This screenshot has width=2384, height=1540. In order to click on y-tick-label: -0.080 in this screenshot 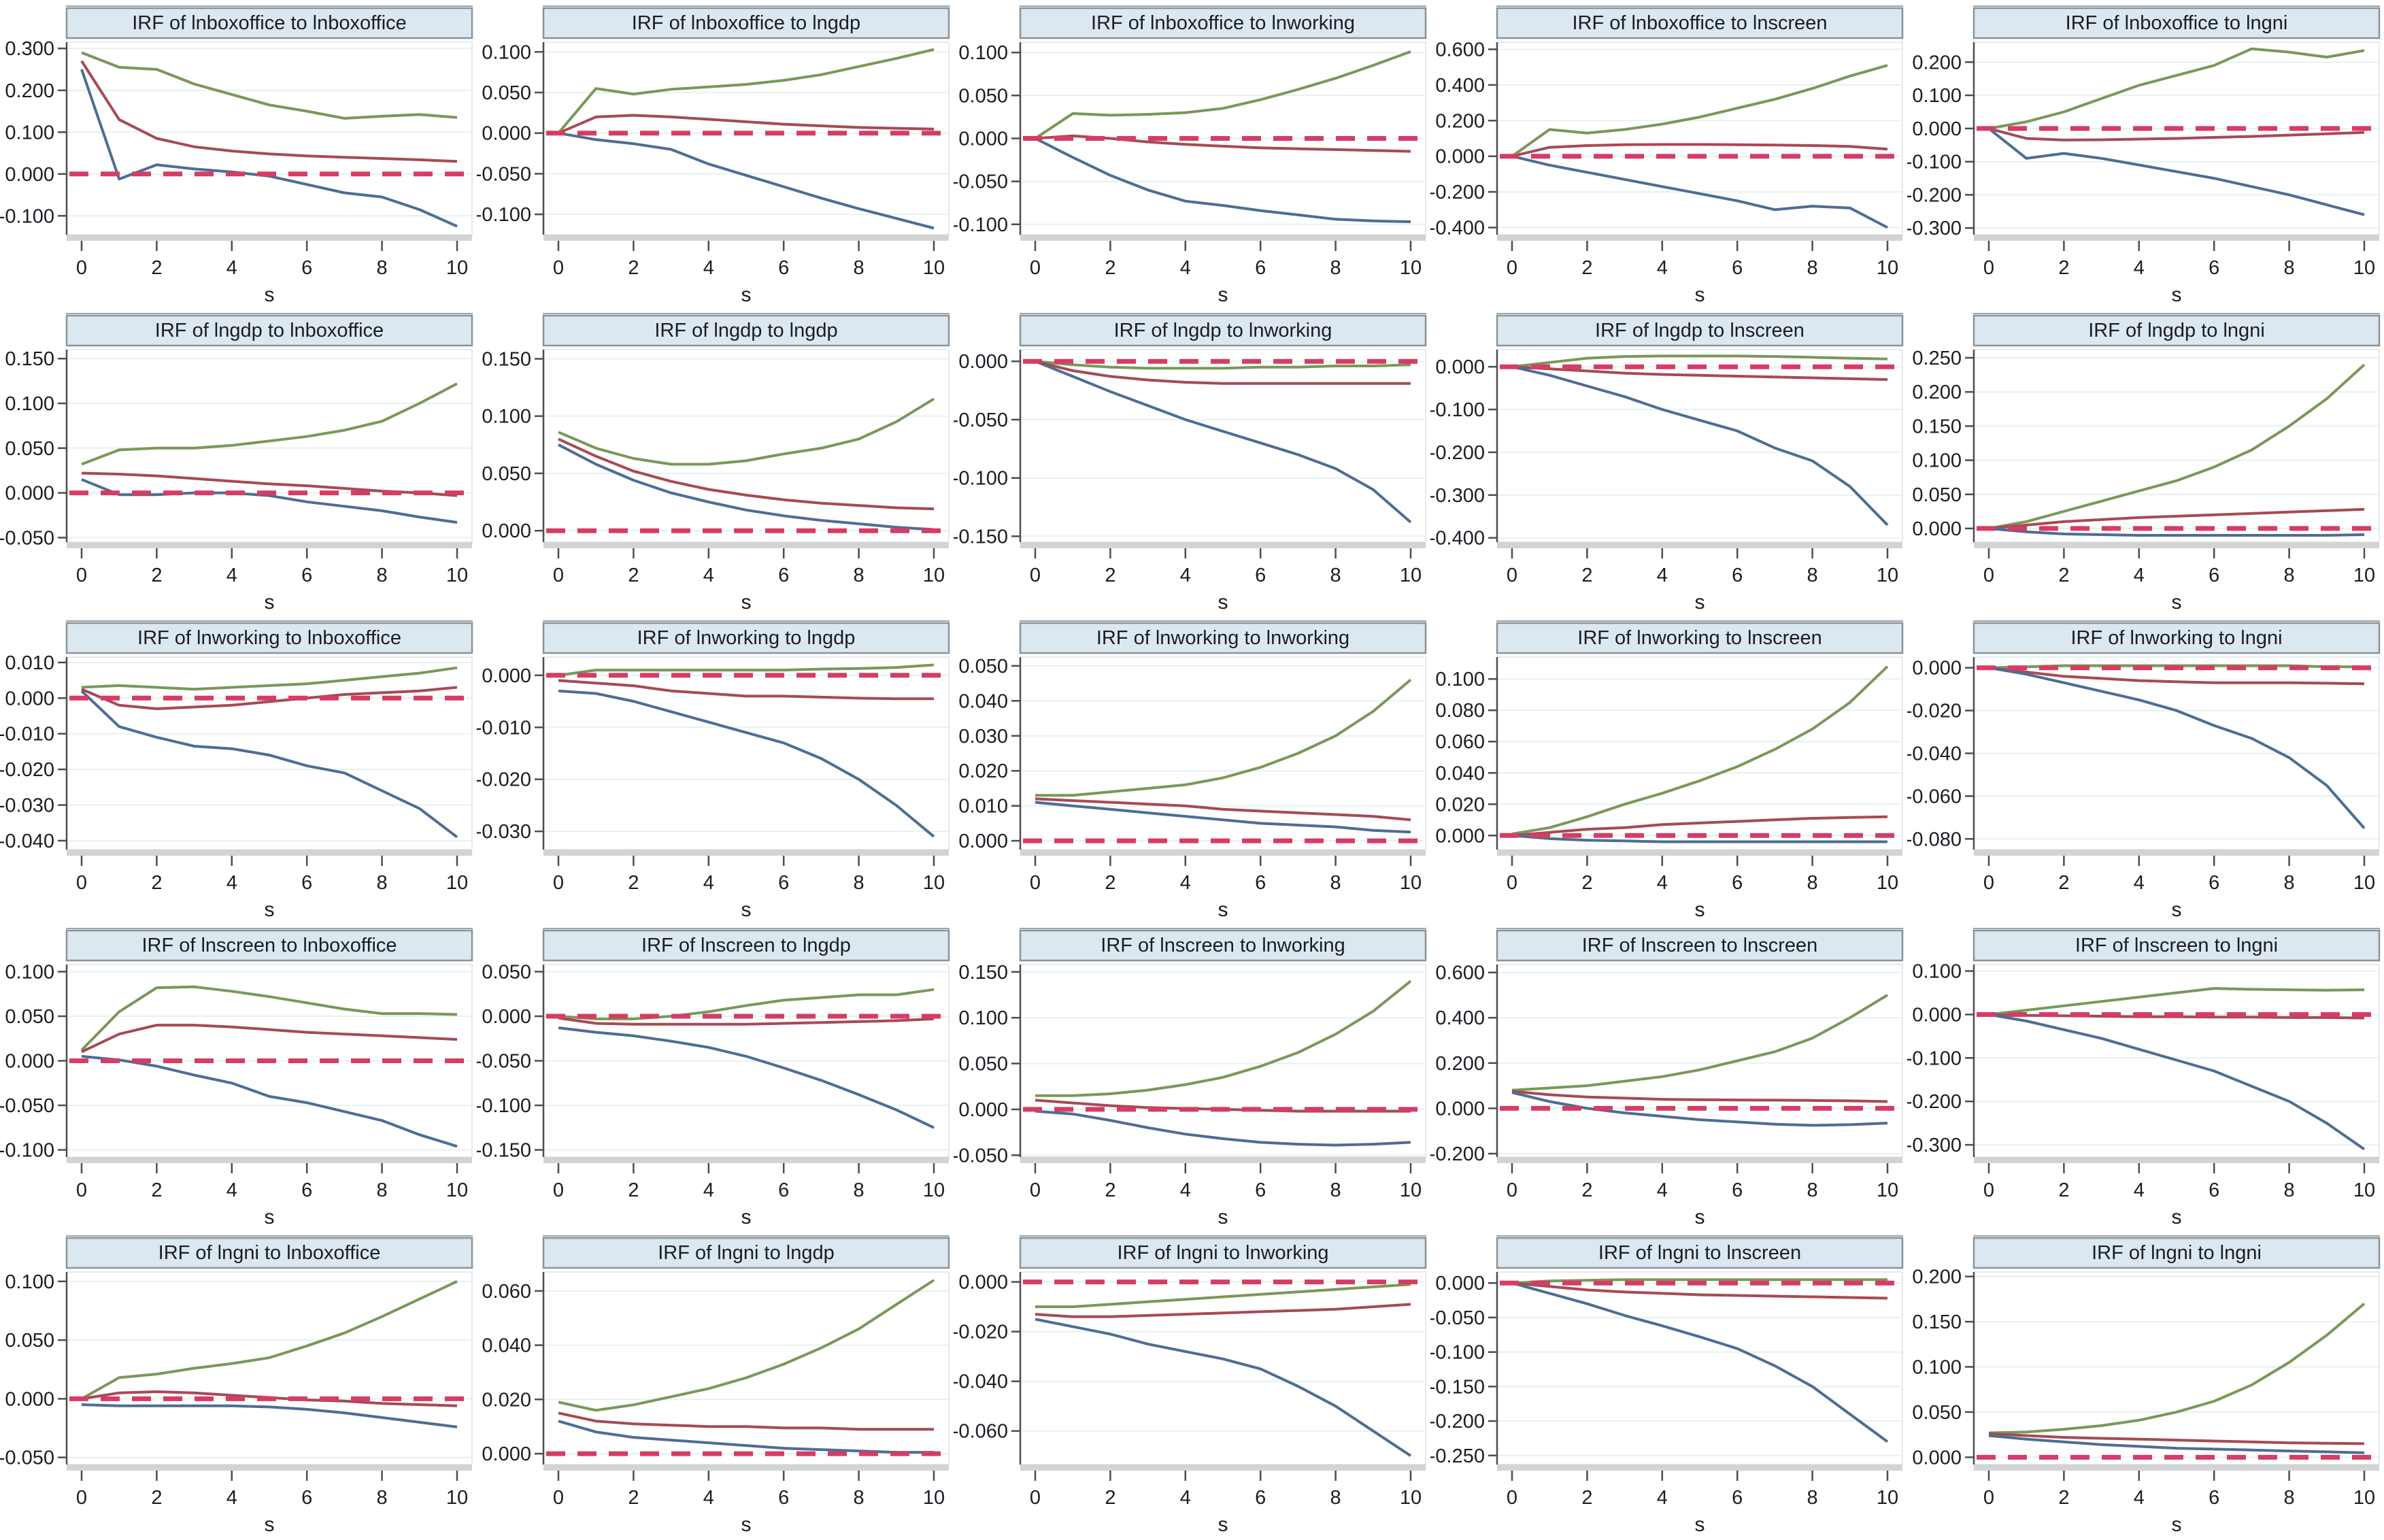, I will do `click(1934, 839)`.